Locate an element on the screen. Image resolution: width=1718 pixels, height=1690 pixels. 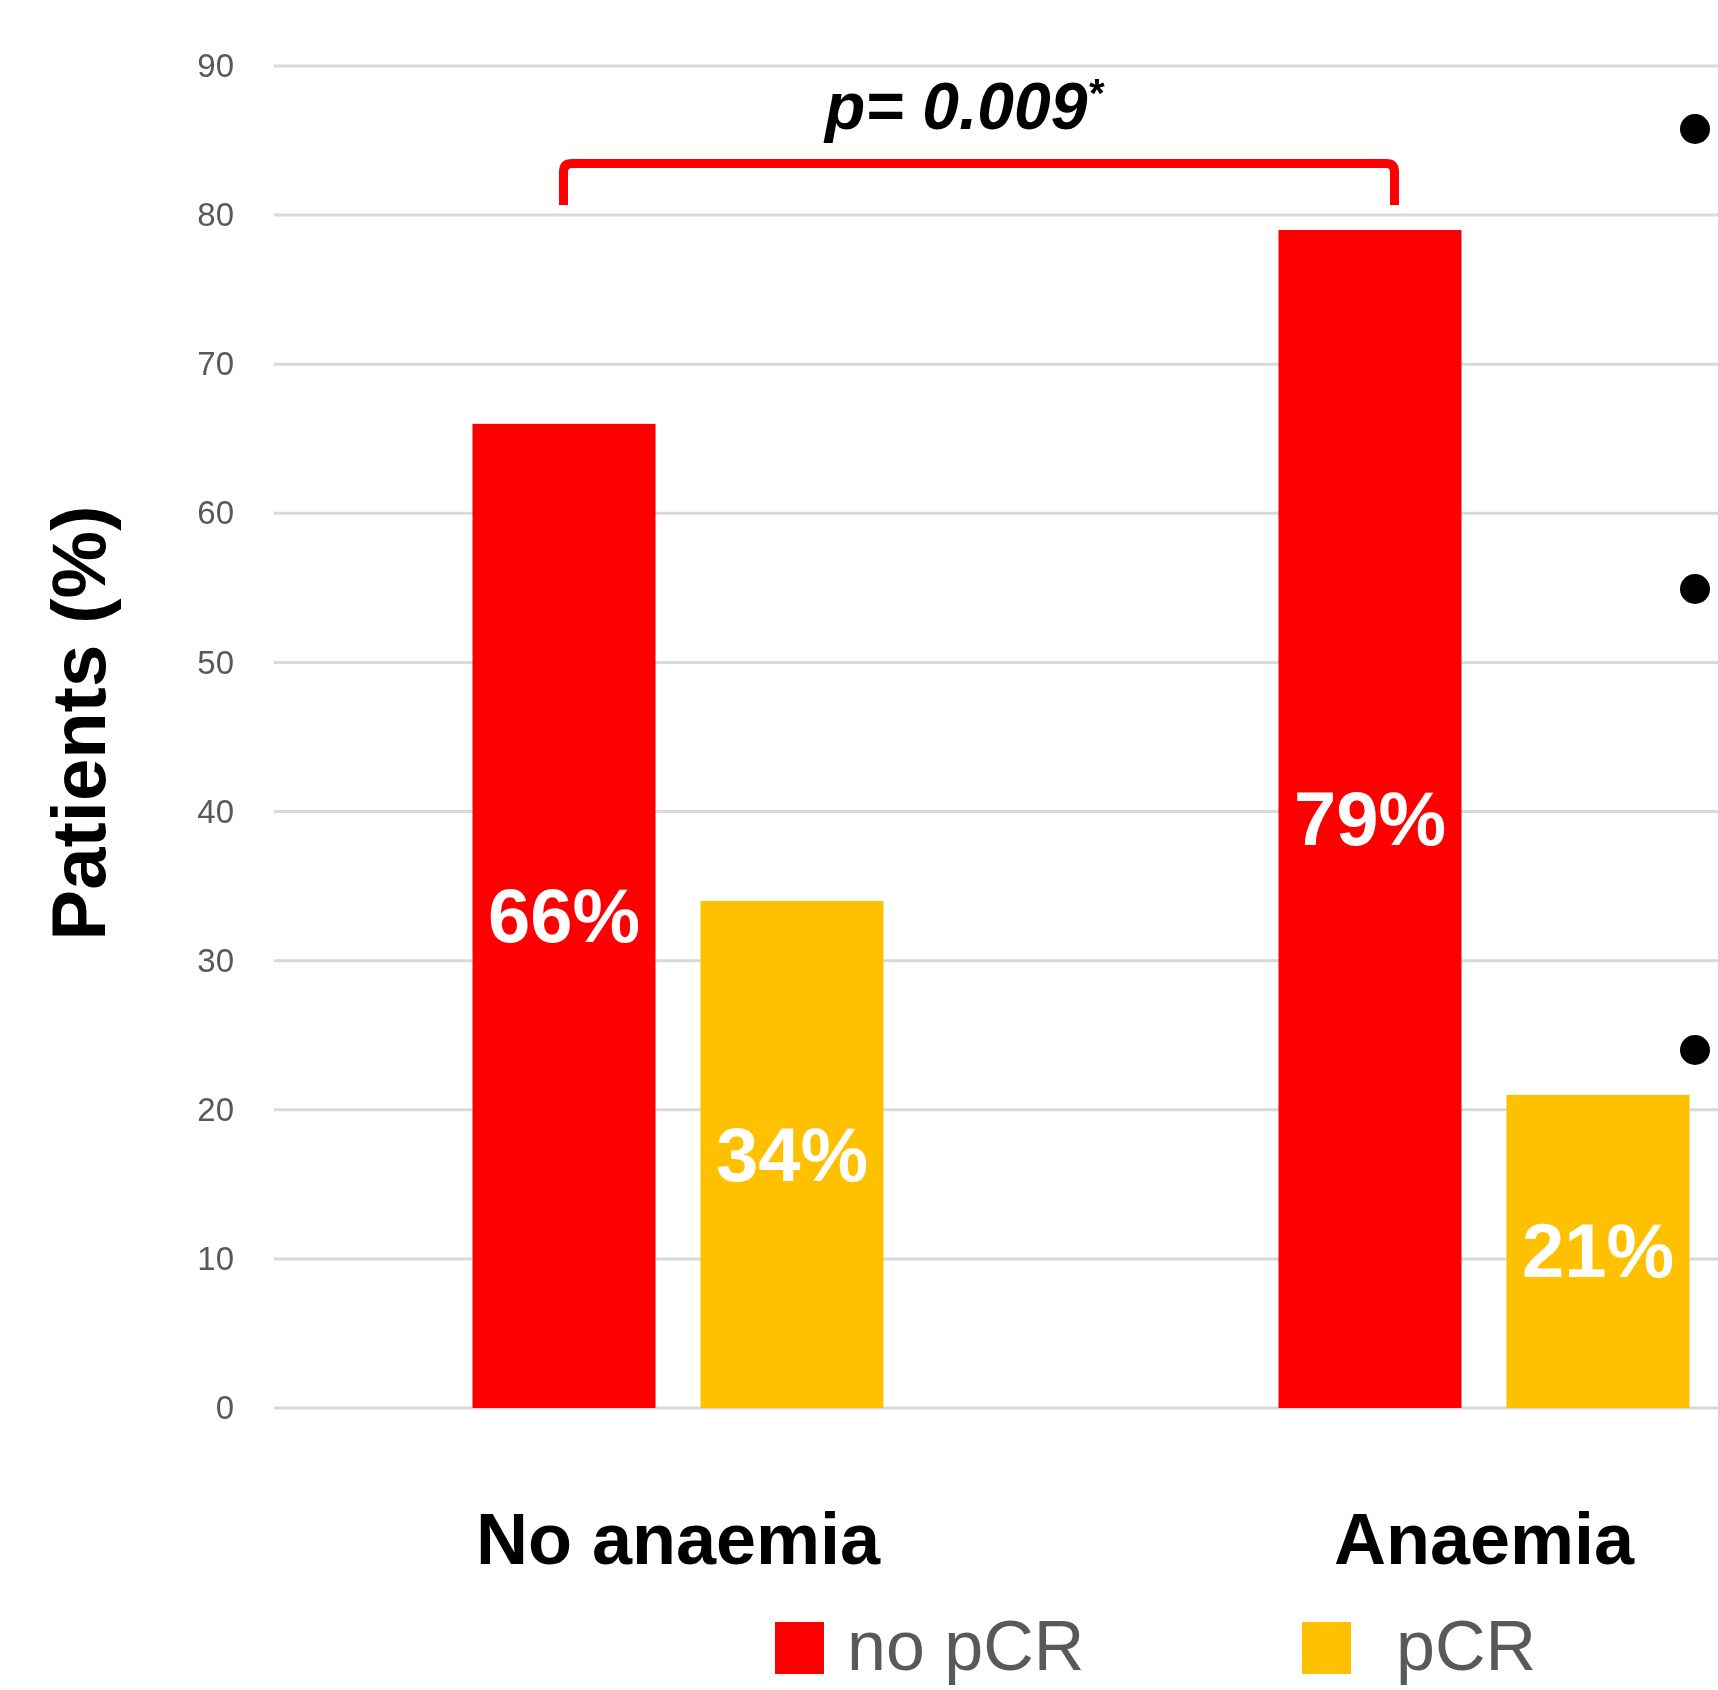
y-tick-label: 0 is located at coordinates (224, 1408).